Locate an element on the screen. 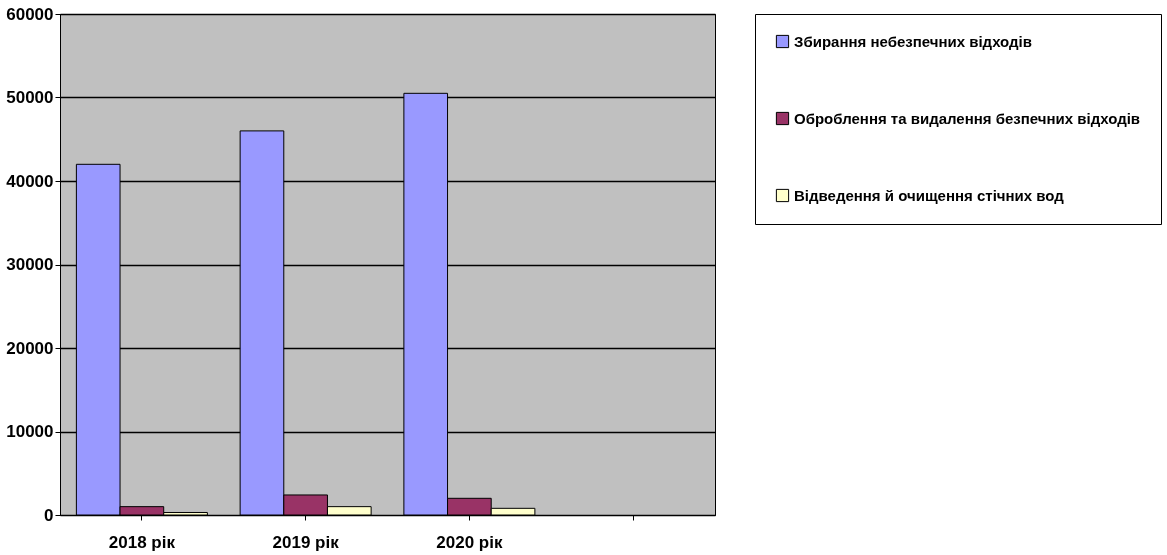 This screenshot has width=1167, height=555. y-tick-label: 50000 is located at coordinates (30, 97).